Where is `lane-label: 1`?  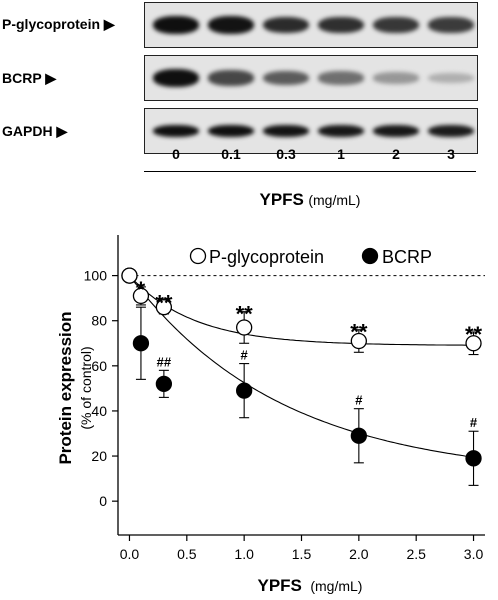
lane-label: 1 is located at coordinates (341, 154).